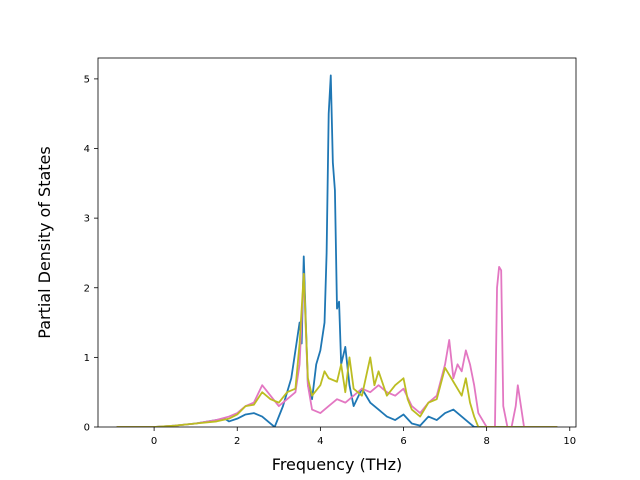  I want to click on x-tick-label: 6, so click(403, 441).